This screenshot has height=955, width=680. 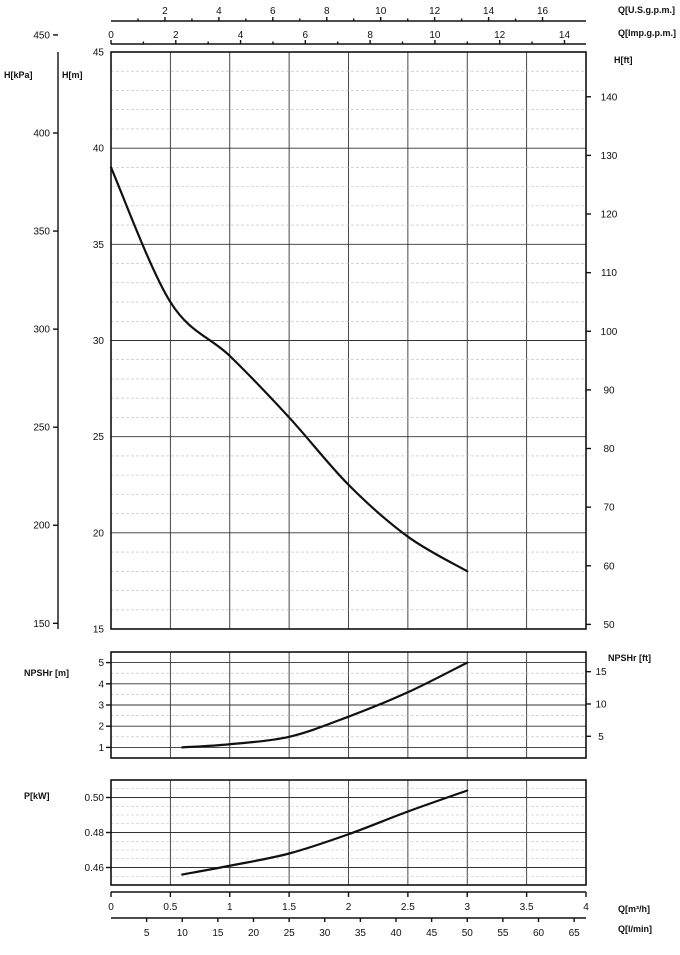 I want to click on power-curve, so click(x=325, y=832).